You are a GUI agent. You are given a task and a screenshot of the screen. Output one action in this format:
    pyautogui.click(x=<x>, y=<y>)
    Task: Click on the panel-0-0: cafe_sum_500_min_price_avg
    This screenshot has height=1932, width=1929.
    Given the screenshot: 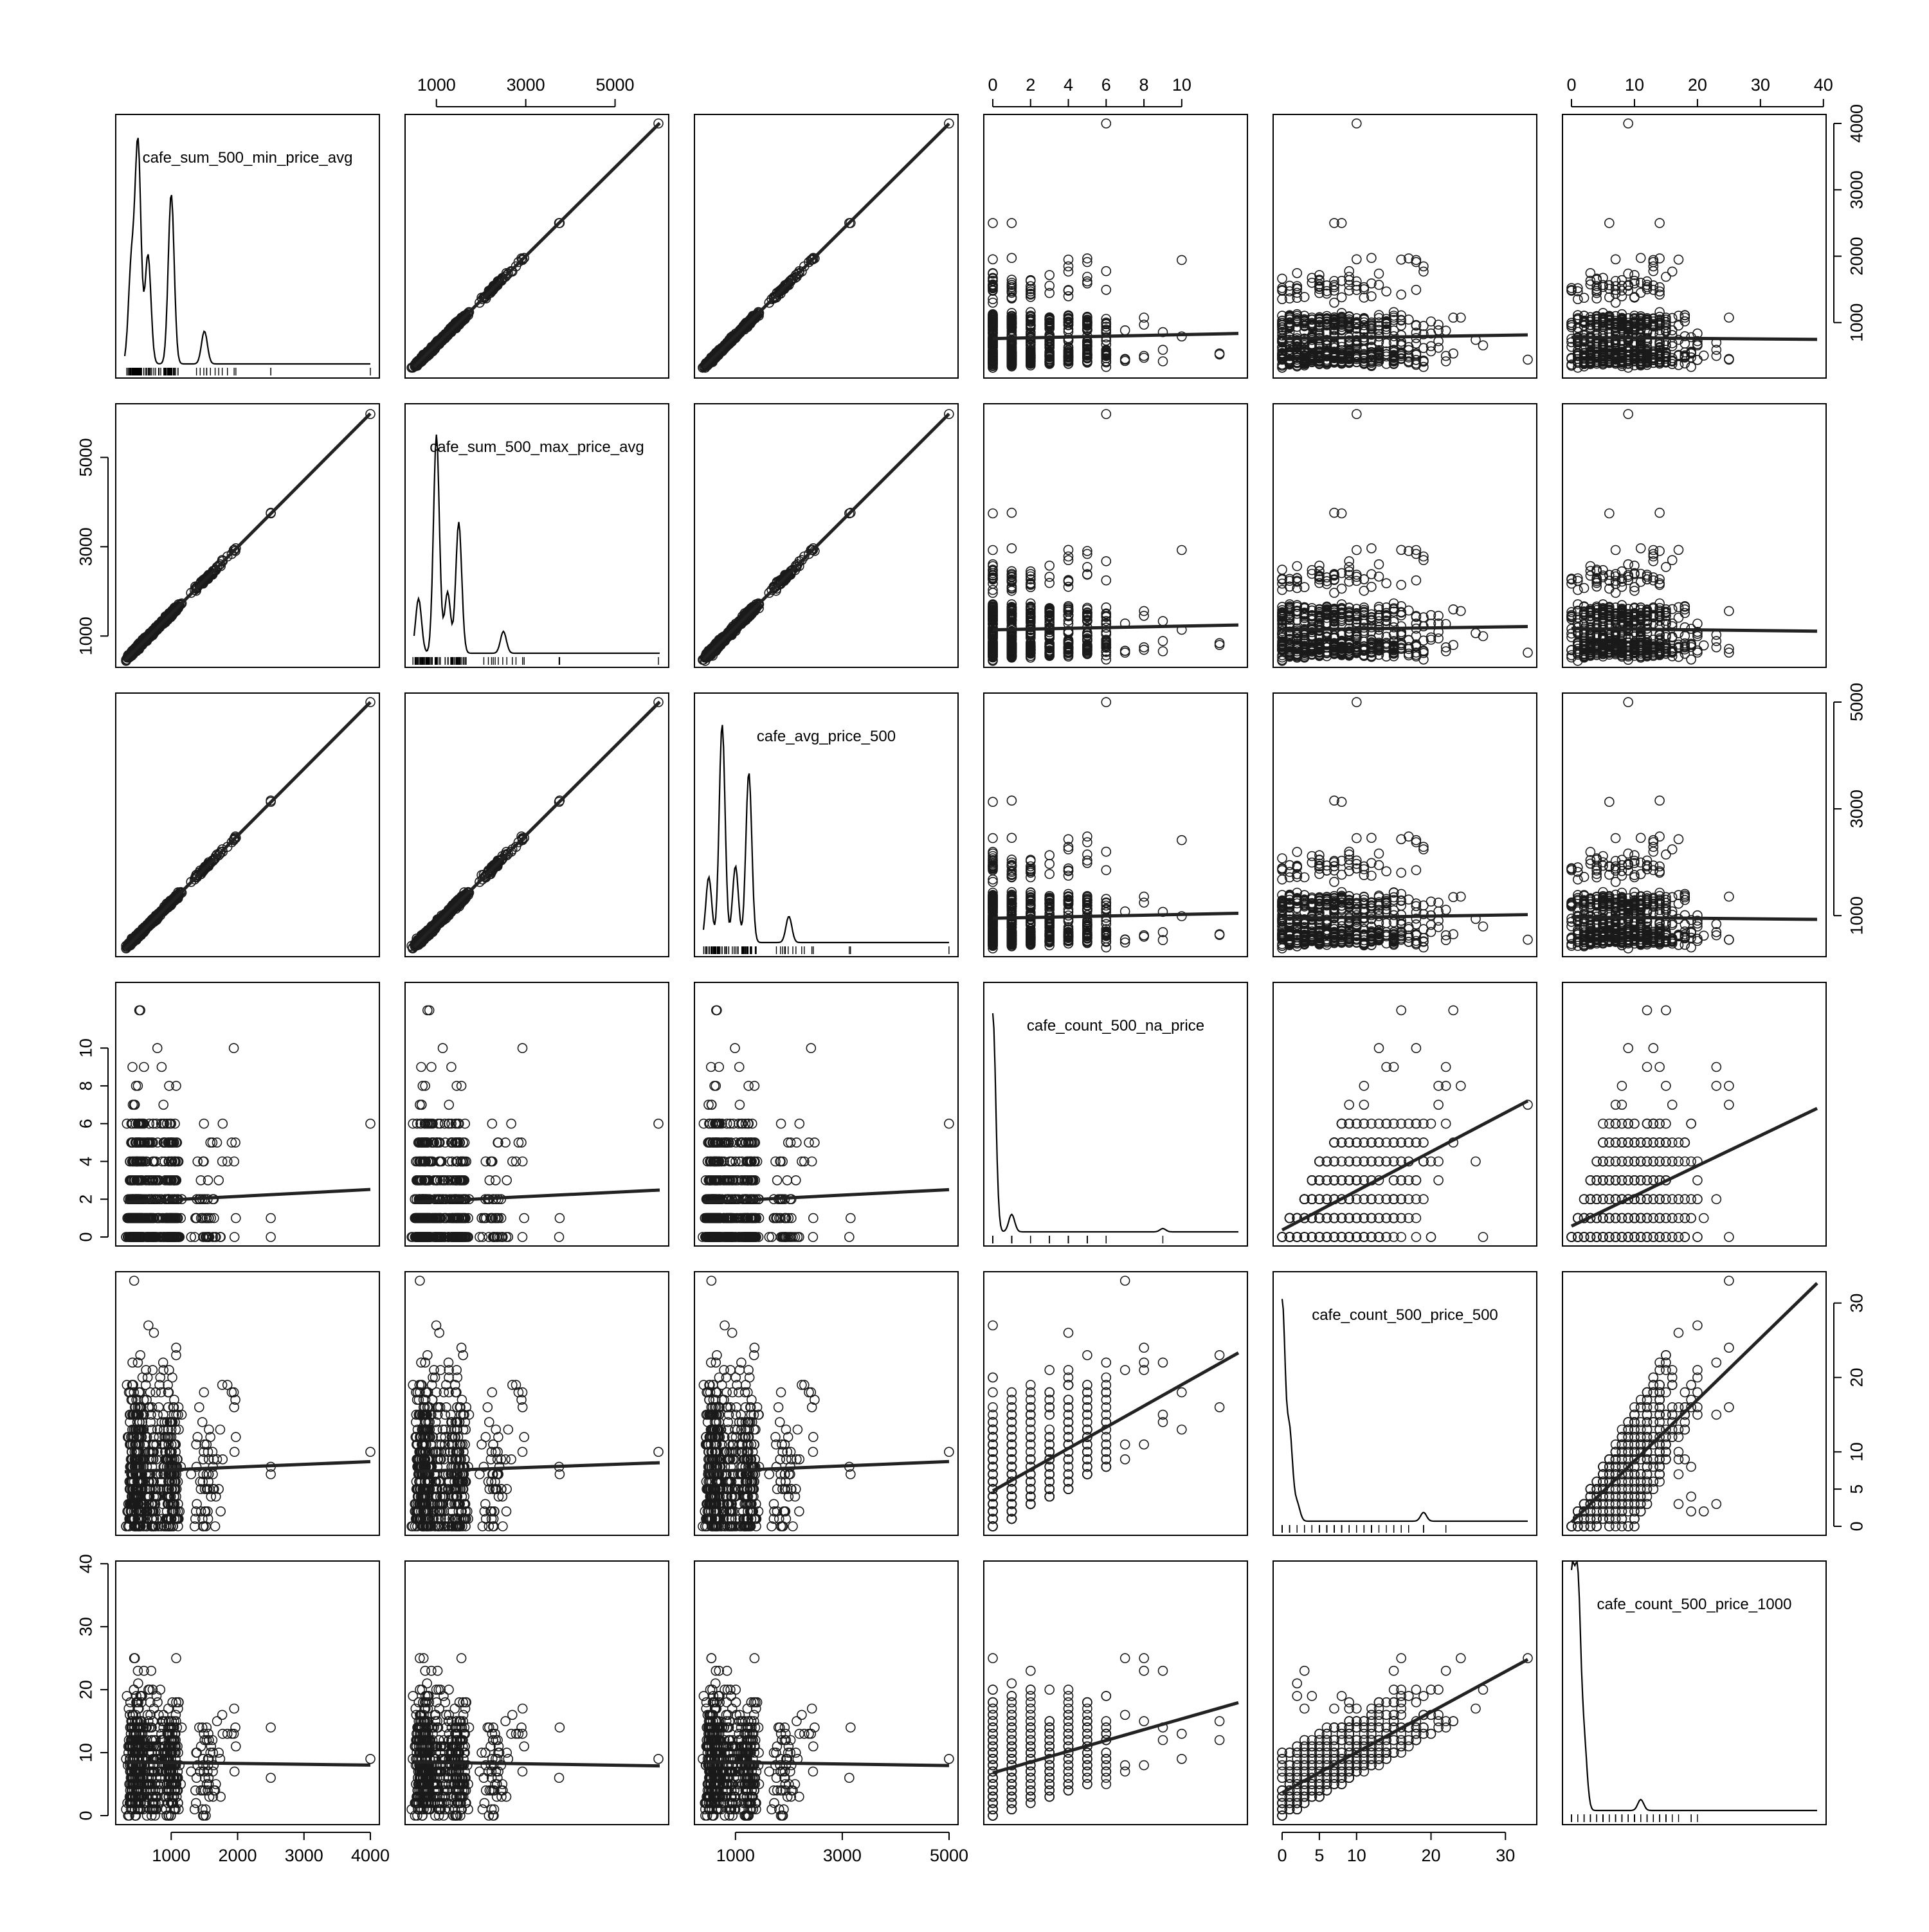 What is the action you would take?
    pyautogui.click(x=248, y=246)
    